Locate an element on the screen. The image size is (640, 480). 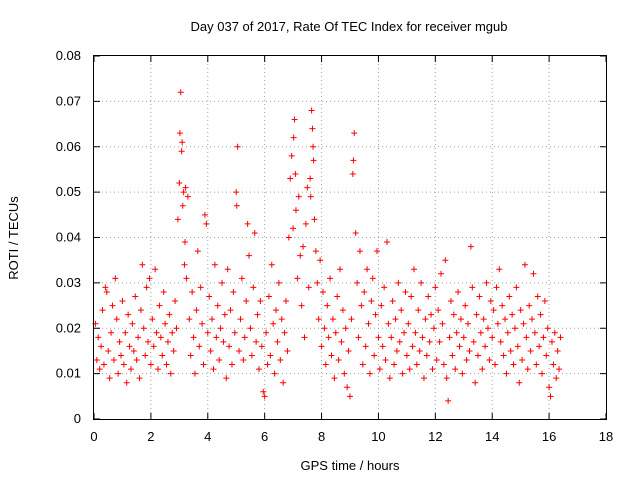
x-tick-label: 16 is located at coordinates (549, 436).